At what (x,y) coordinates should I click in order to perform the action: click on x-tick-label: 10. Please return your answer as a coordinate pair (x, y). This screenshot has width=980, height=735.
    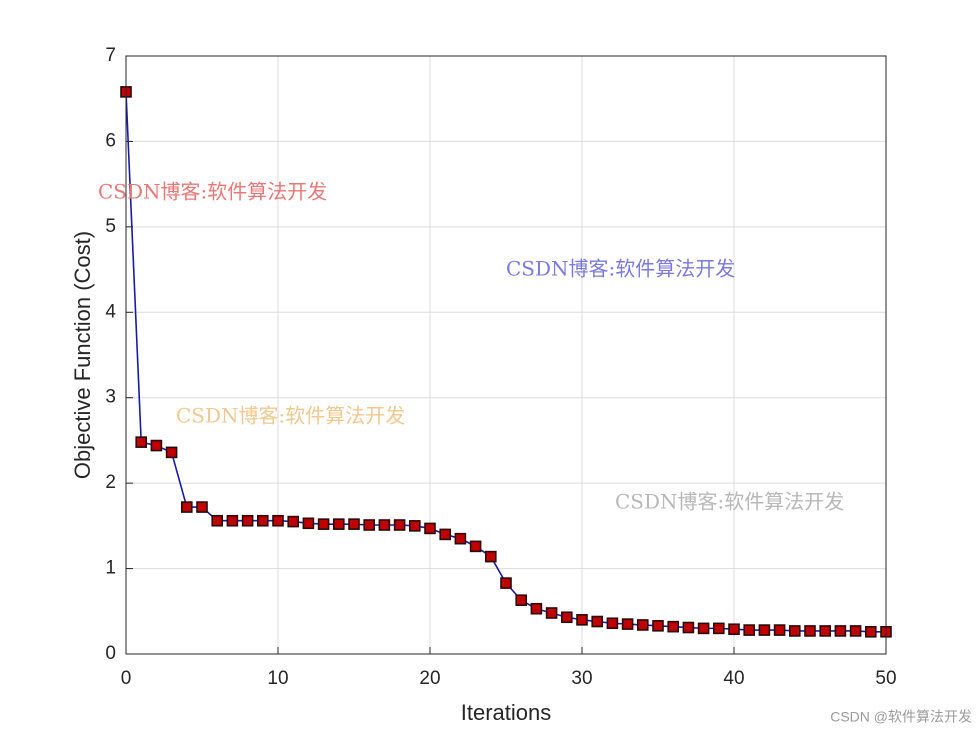
    Looking at the image, I should click on (277, 678).